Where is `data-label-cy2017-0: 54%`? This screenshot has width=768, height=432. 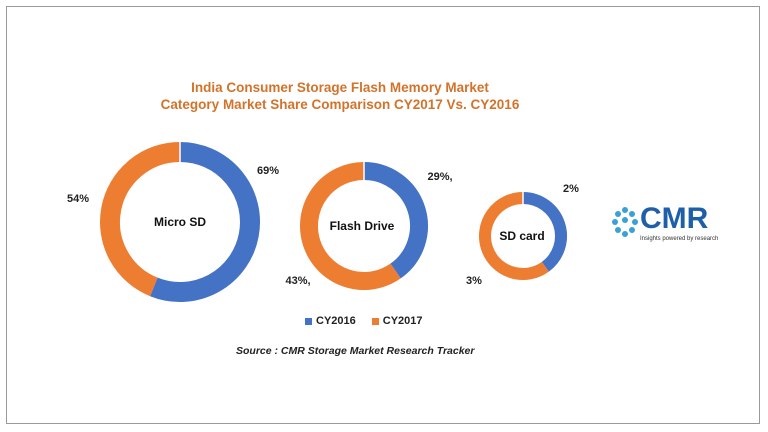 data-label-cy2017-0: 54% is located at coordinates (78, 199).